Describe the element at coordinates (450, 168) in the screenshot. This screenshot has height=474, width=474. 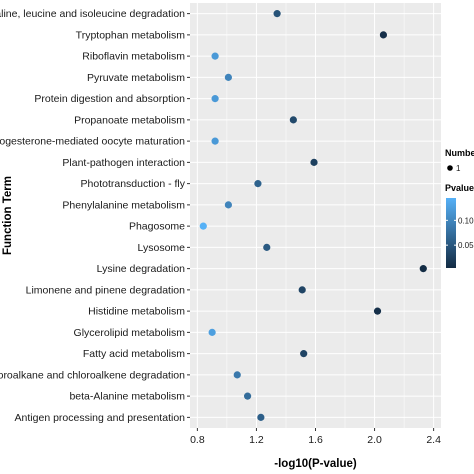
I see `legend-size-dot` at that location.